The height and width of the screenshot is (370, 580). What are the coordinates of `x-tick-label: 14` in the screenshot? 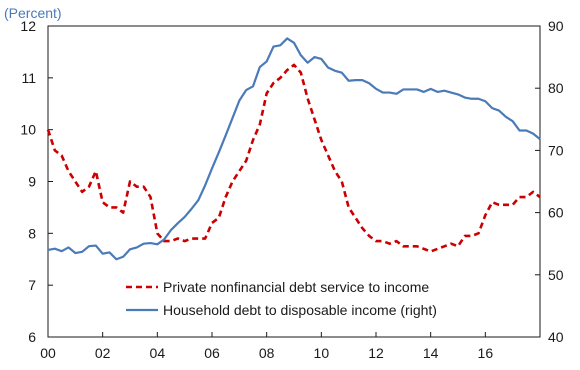 It's located at (431, 353).